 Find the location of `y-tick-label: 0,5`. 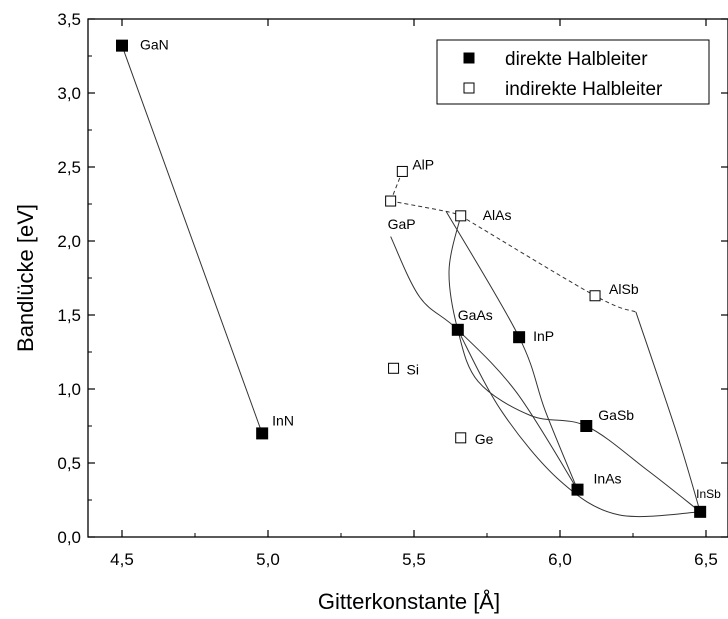

y-tick-label: 0,5 is located at coordinates (69, 463).